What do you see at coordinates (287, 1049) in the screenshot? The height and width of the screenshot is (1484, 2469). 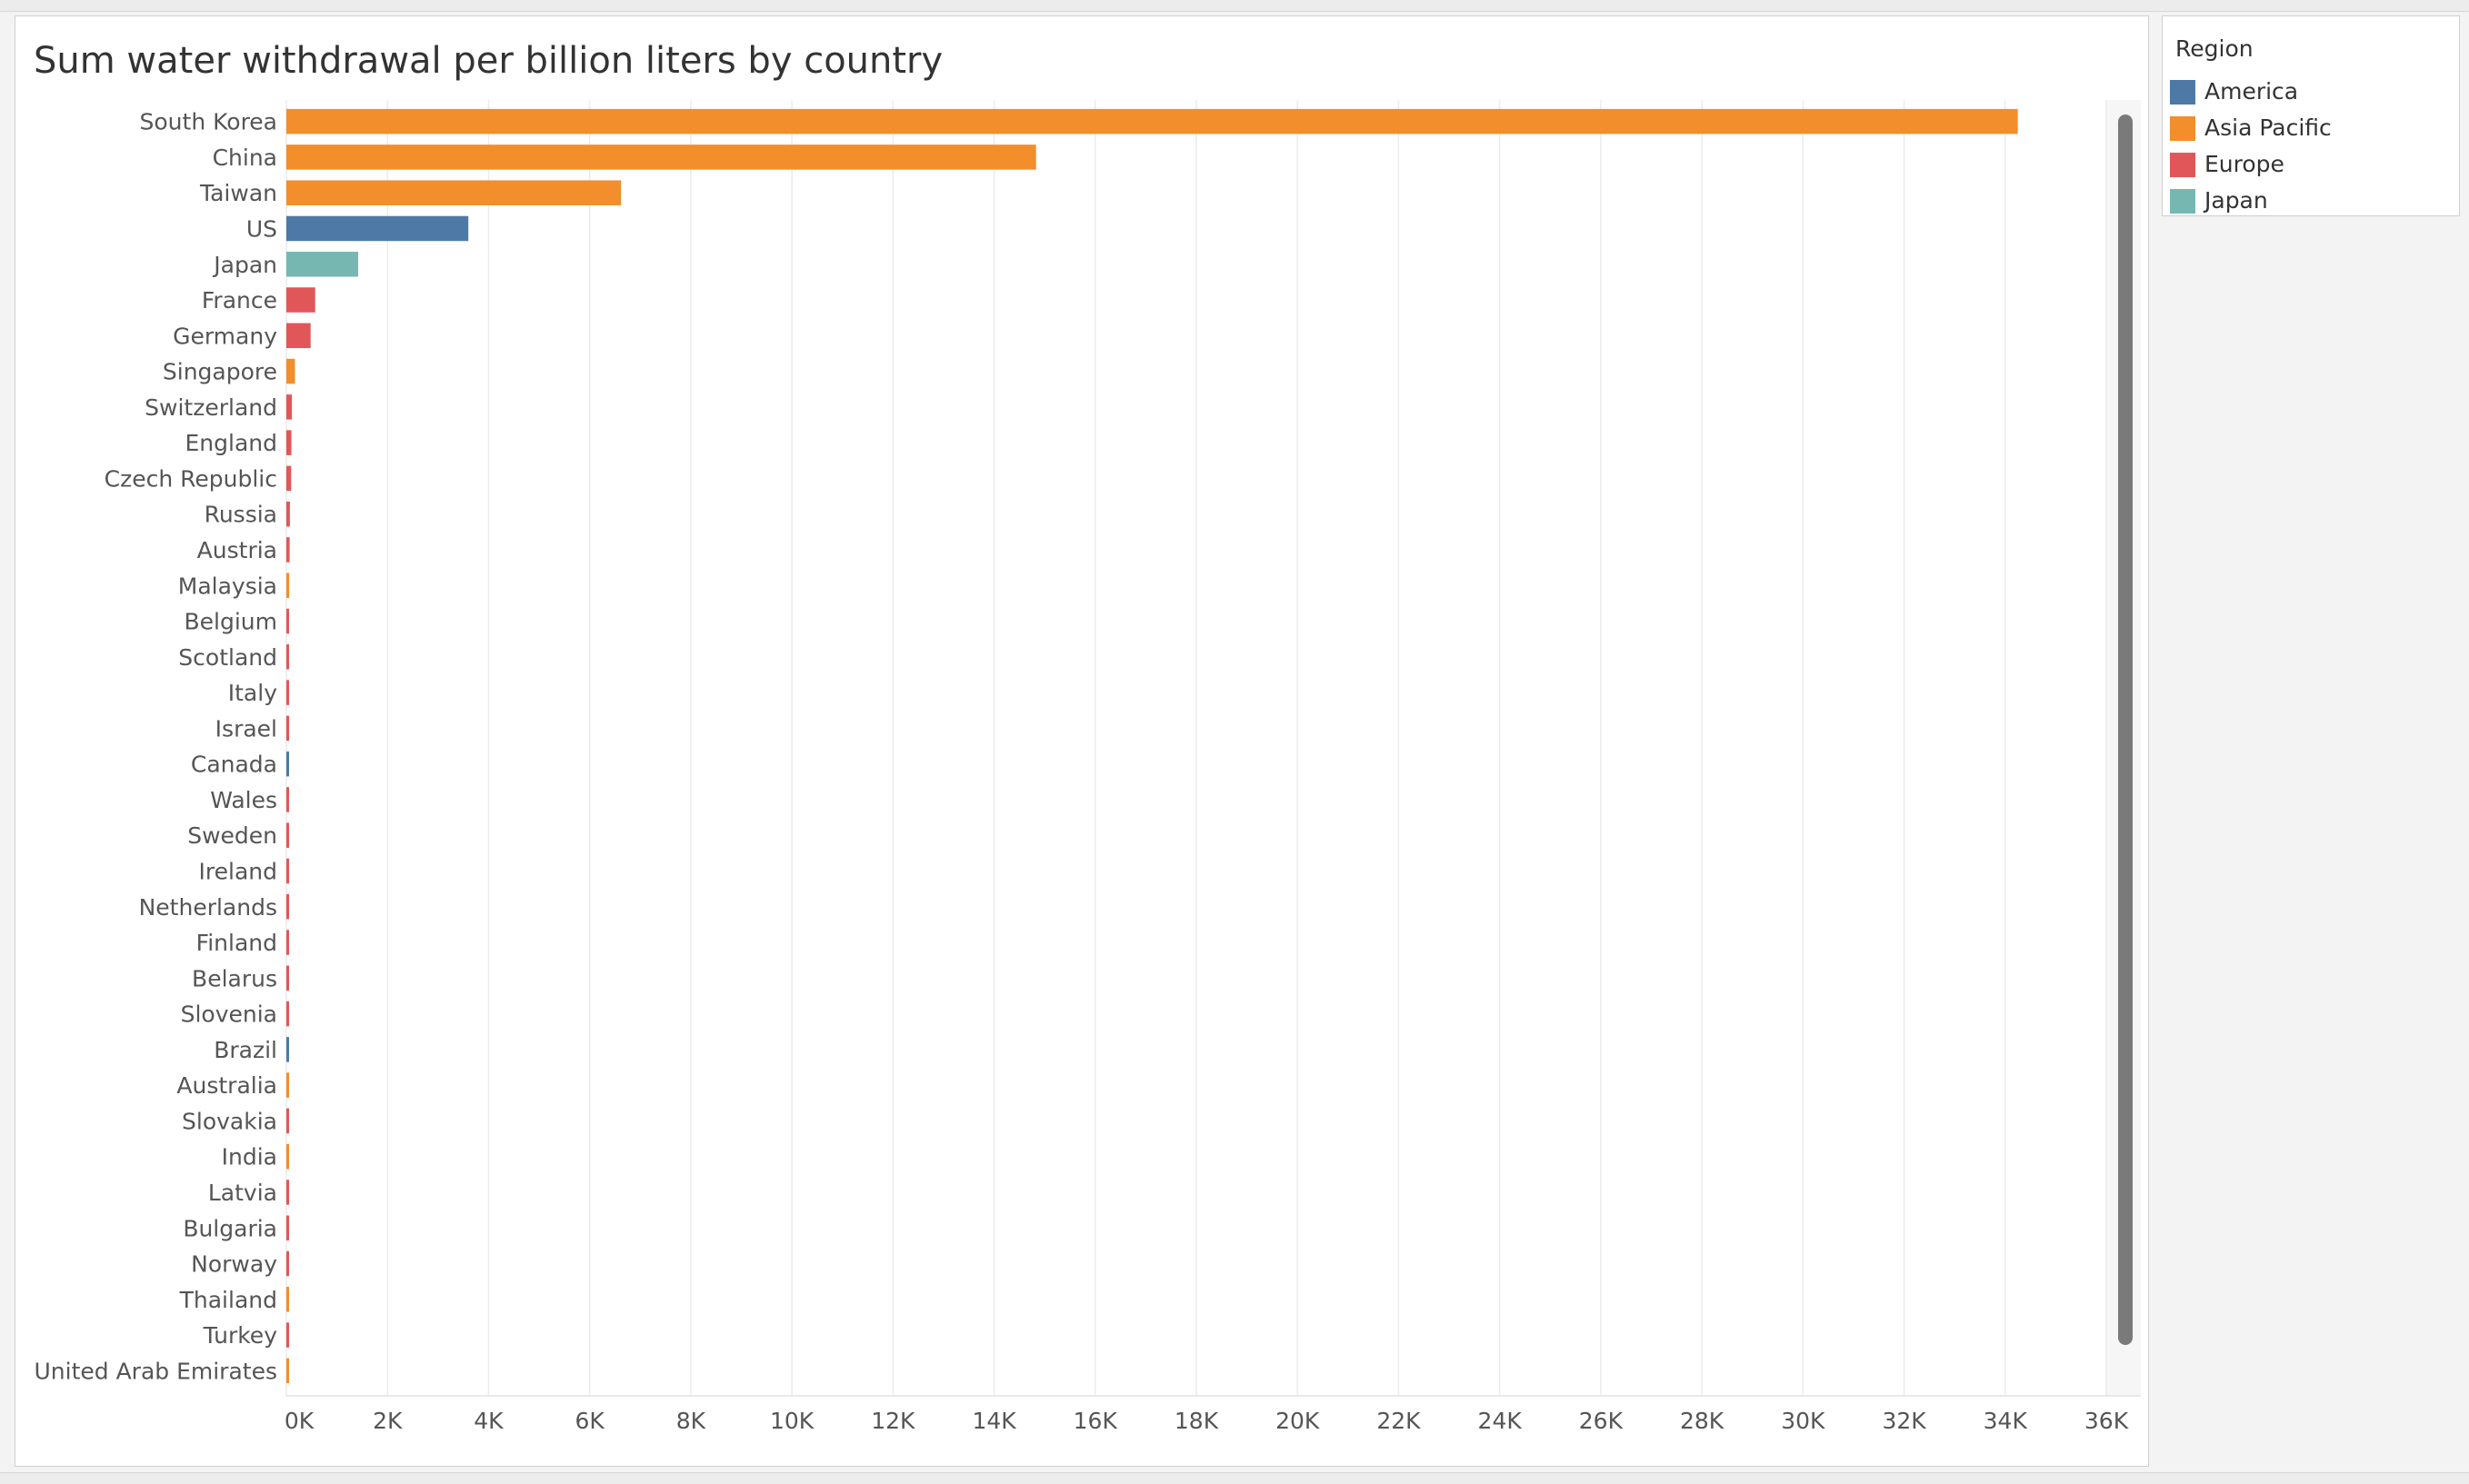 I see `bar-brazil` at bounding box center [287, 1049].